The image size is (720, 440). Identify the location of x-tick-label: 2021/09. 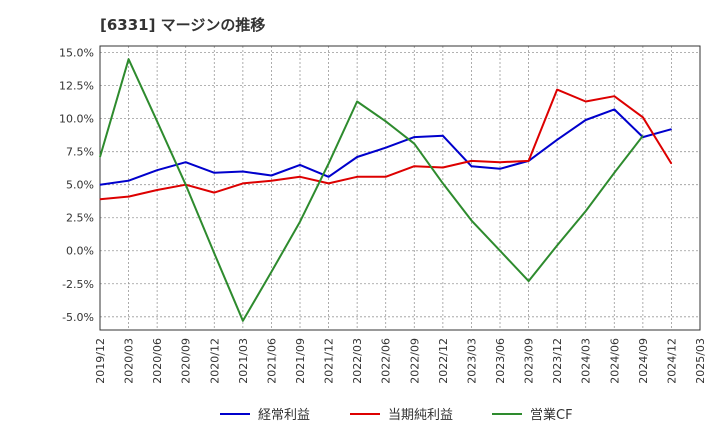
(300, 361).